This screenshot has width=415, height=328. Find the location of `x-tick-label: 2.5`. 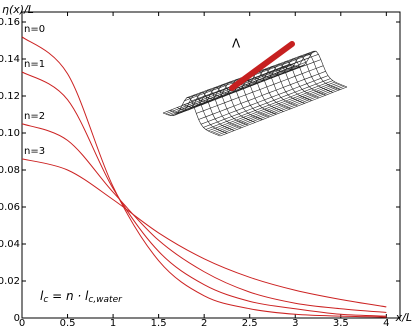

x-tick-label: 2.5 is located at coordinates (250, 323).